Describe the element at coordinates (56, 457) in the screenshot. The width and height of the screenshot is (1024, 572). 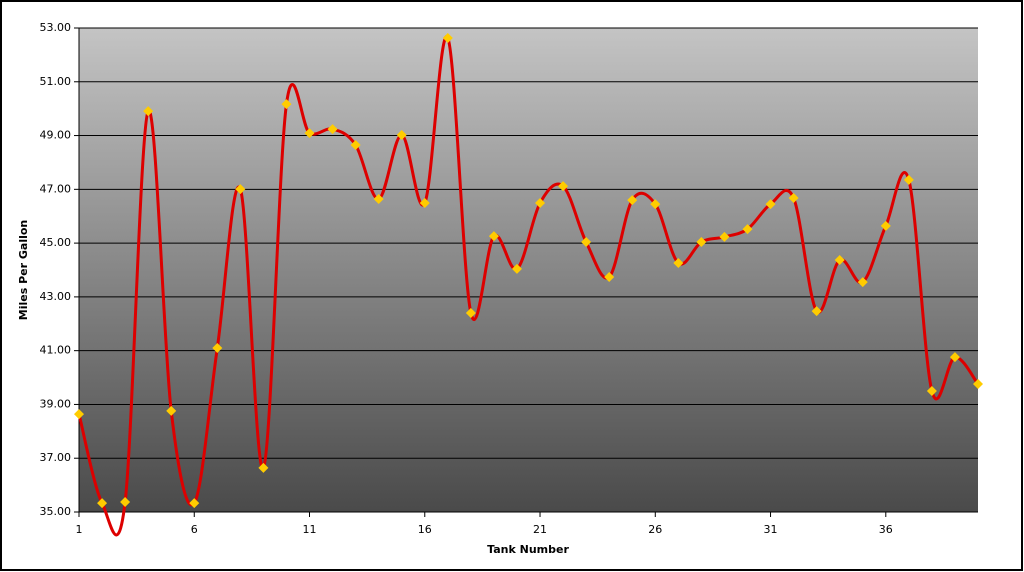
I see `y-tick-label: 37.00` at that location.